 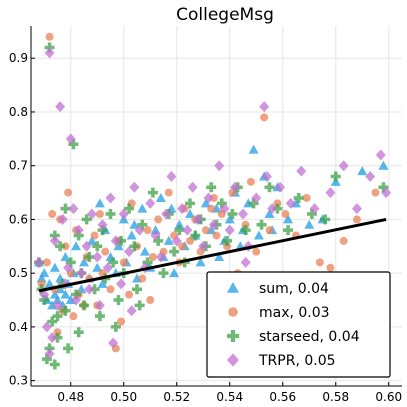 What do you see at coordinates (225, 15) in the screenshot?
I see `chart-title: CollegeMsg` at bounding box center [225, 15].